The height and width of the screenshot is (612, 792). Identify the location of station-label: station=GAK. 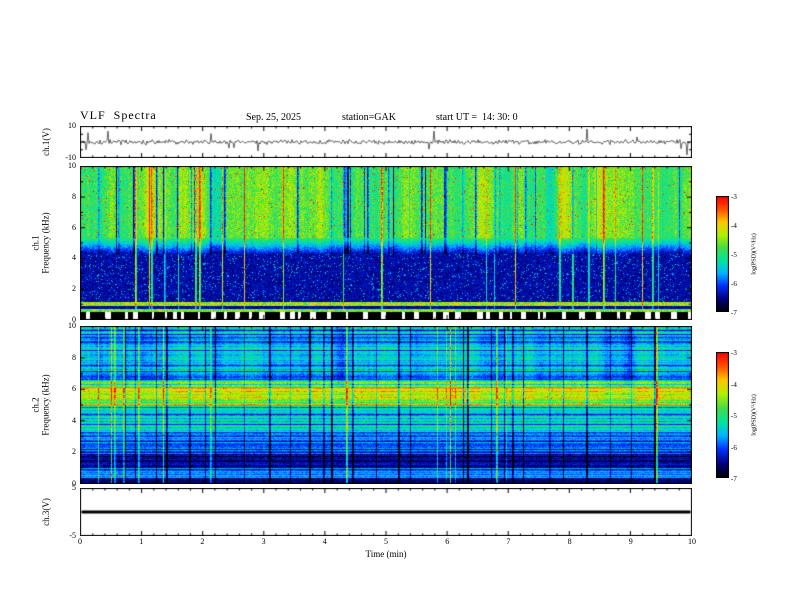
(369, 117).